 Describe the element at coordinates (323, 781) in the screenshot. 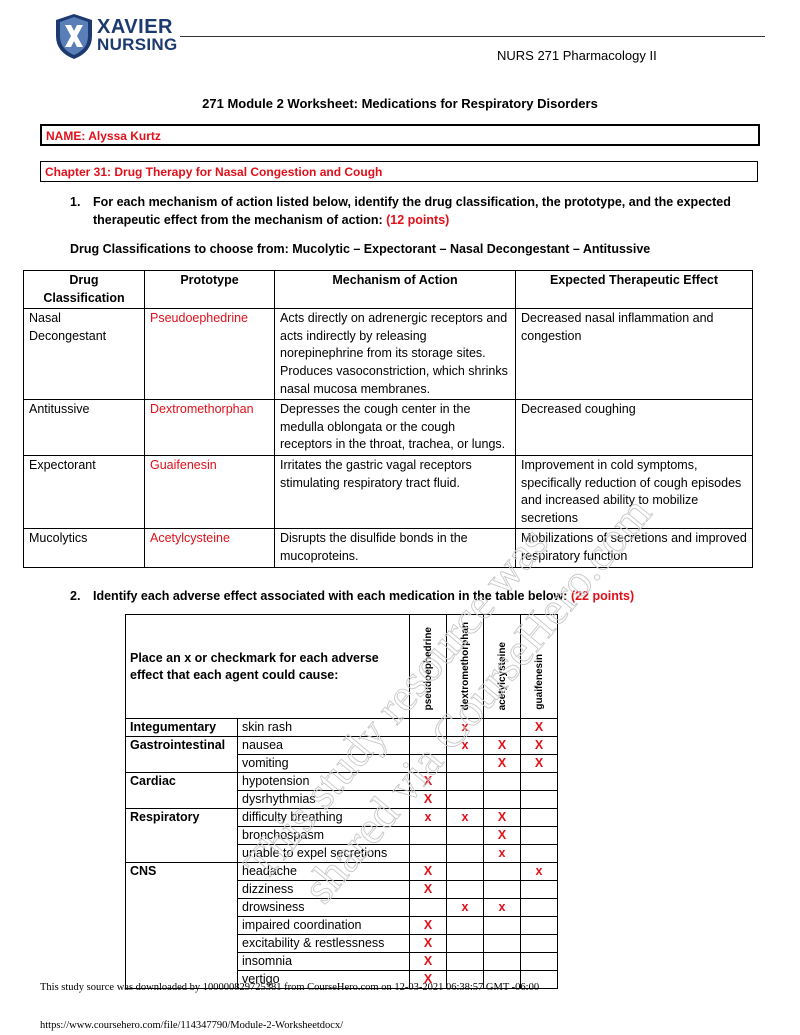

I see `effect-cell: hypotension` at that location.